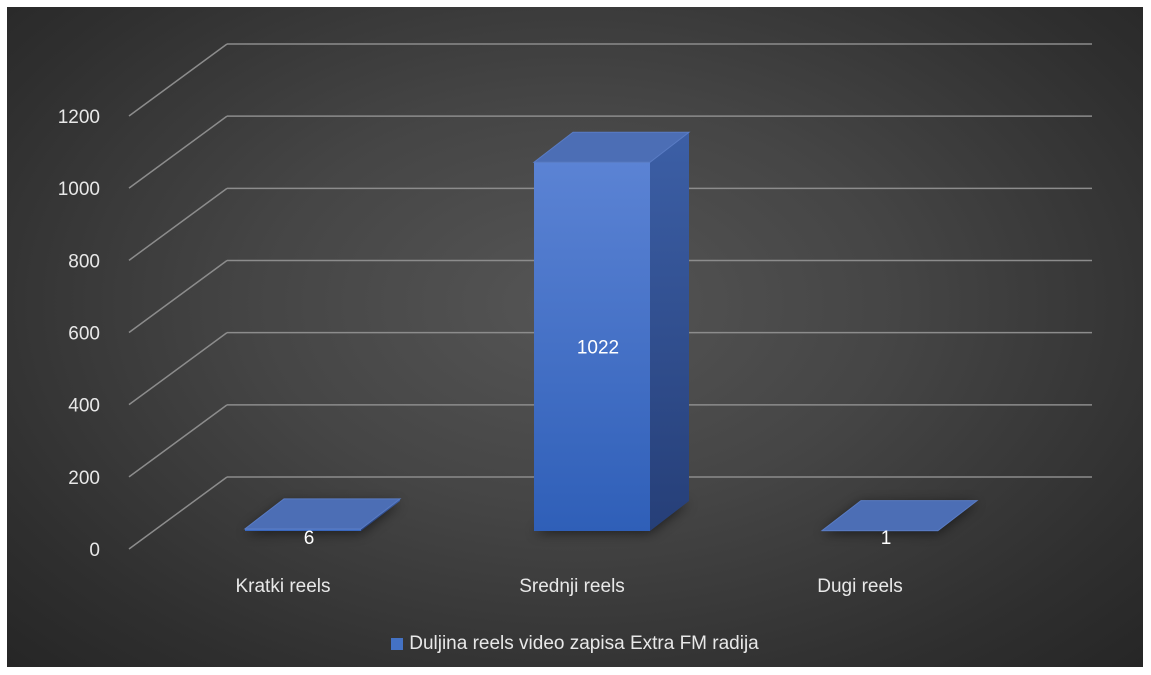 The width and height of the screenshot is (1151, 675). I want to click on x-category-label: Dugi reels, so click(860, 586).